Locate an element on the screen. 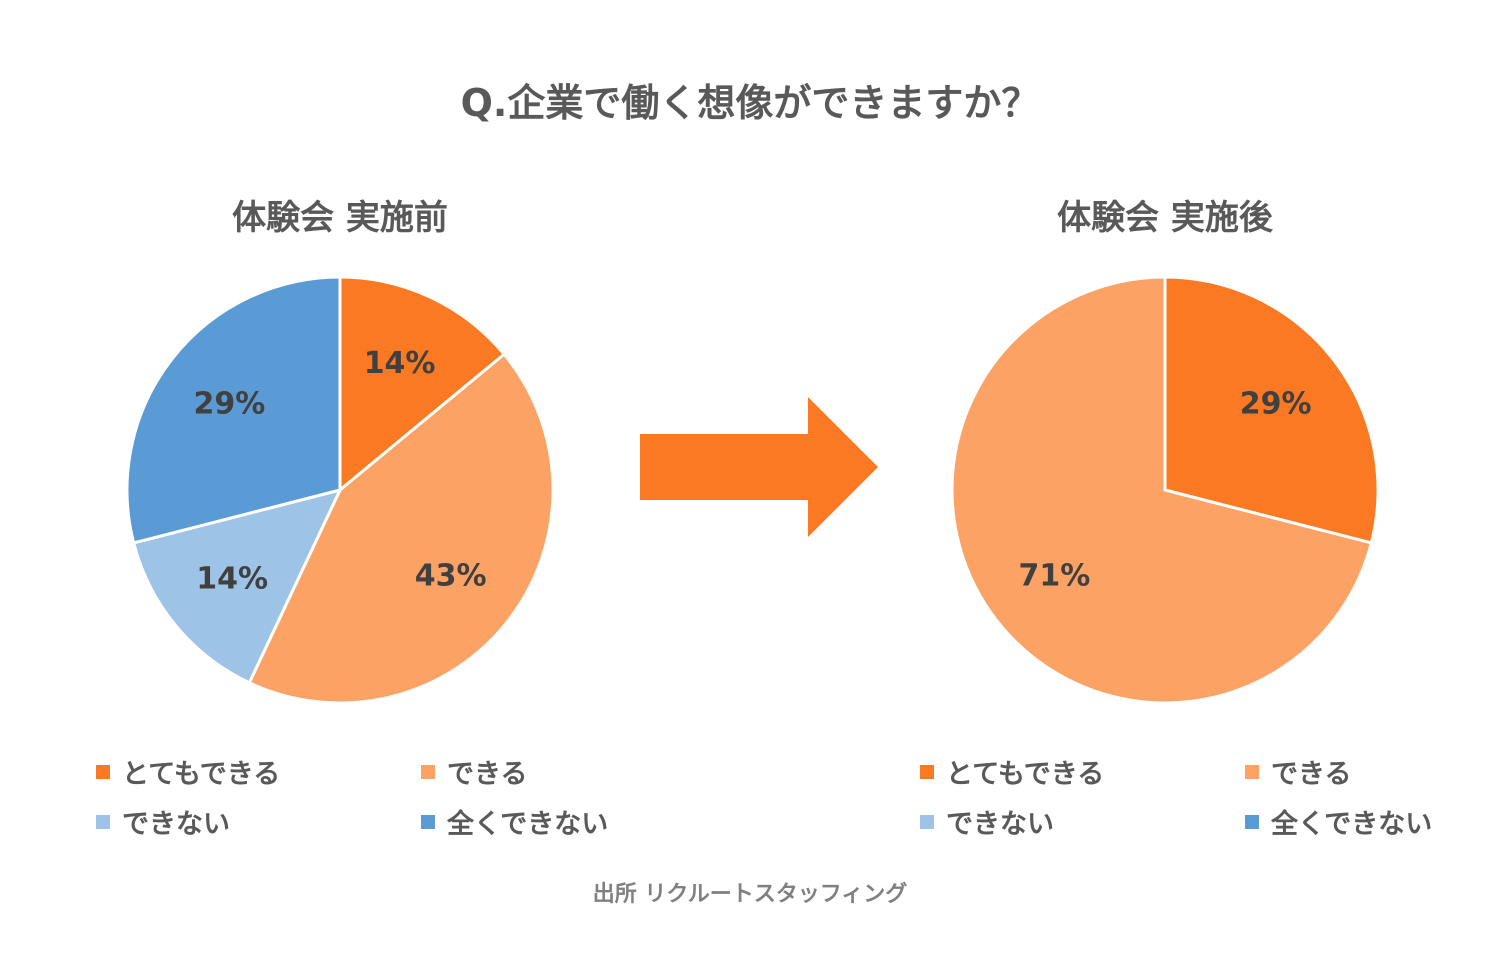 This screenshot has width=1500, height=959. pie-chart-before: 14% 43% 14% 29% is located at coordinates (340, 490).